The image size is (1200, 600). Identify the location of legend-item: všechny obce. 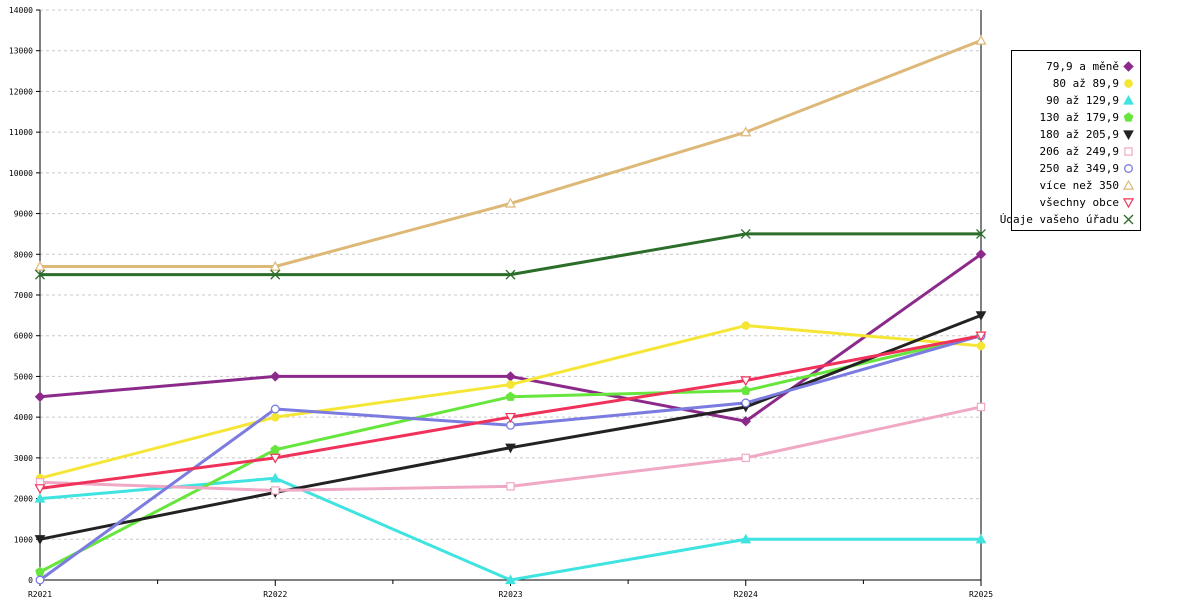
(1087, 202).